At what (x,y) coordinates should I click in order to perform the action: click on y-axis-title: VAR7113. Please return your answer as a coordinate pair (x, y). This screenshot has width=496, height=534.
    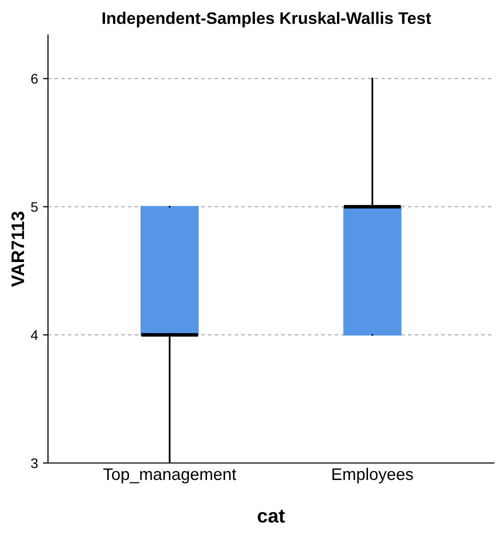
    Looking at the image, I should click on (17, 249).